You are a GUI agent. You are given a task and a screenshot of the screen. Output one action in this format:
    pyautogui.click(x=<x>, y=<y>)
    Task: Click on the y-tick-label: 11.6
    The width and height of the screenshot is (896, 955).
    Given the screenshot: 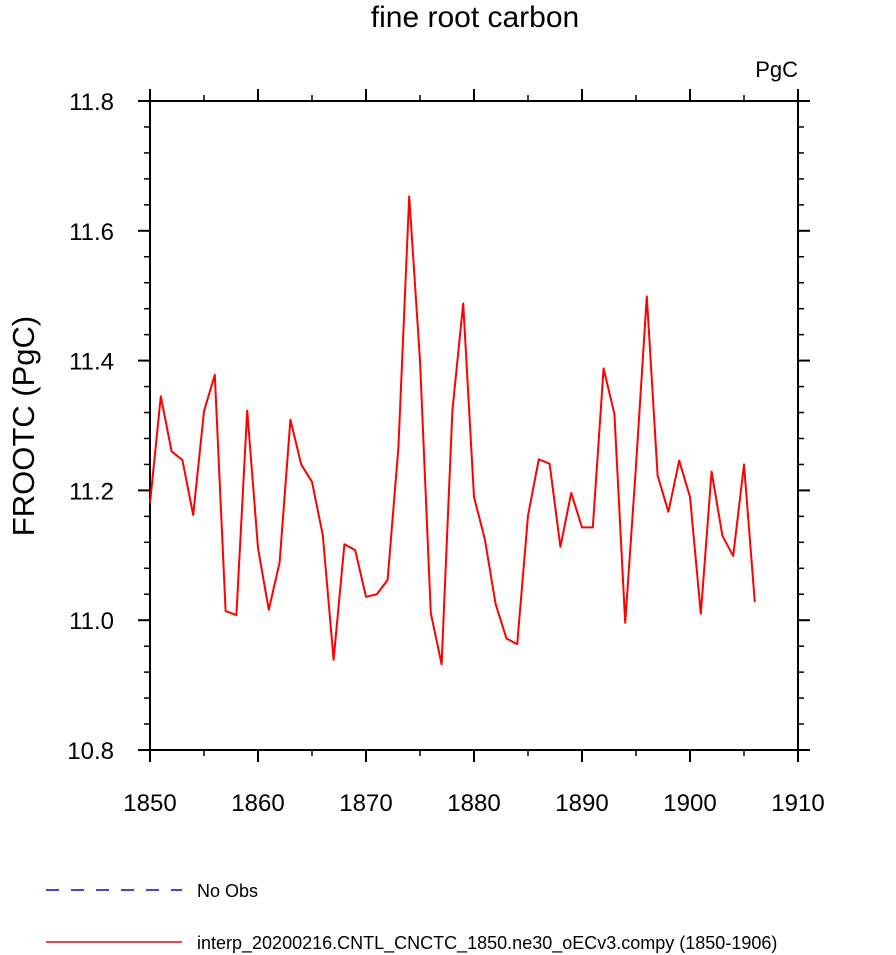 What is the action you would take?
    pyautogui.click(x=91, y=232)
    